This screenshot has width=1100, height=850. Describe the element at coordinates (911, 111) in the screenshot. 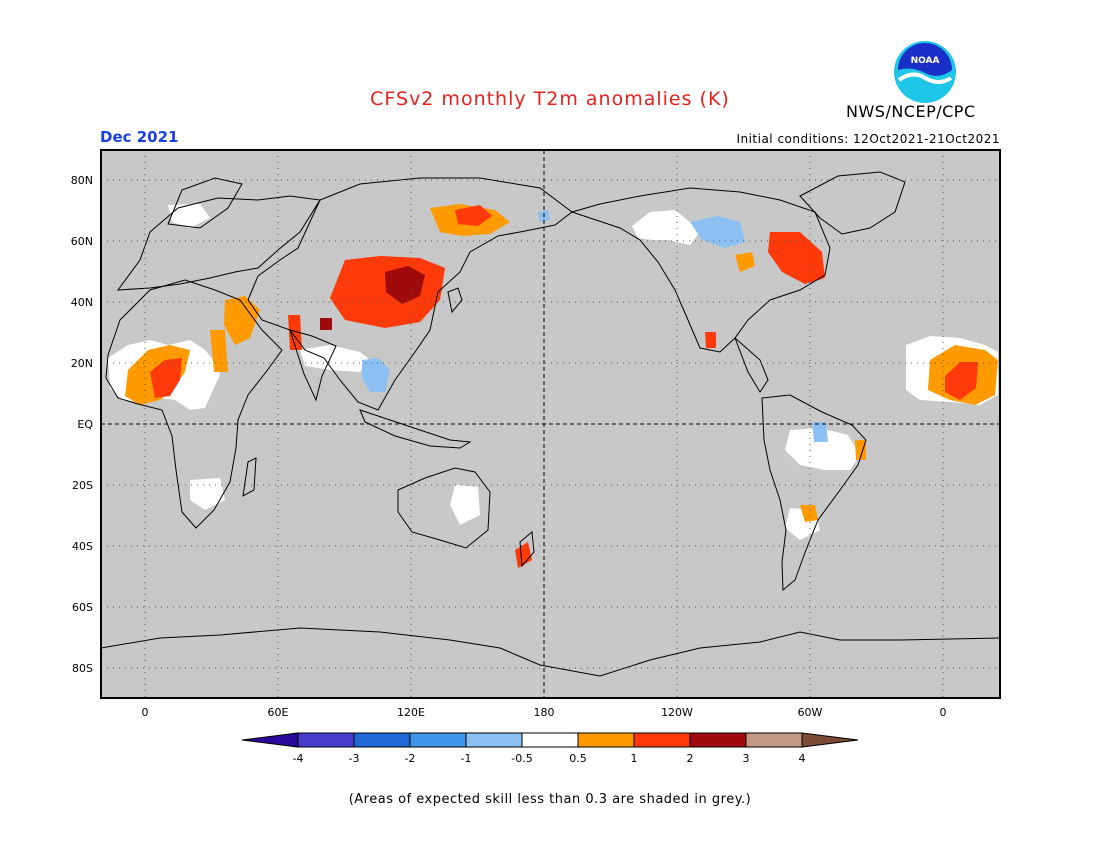

I see `organization-label: NWS/NCEP/CPC` at that location.